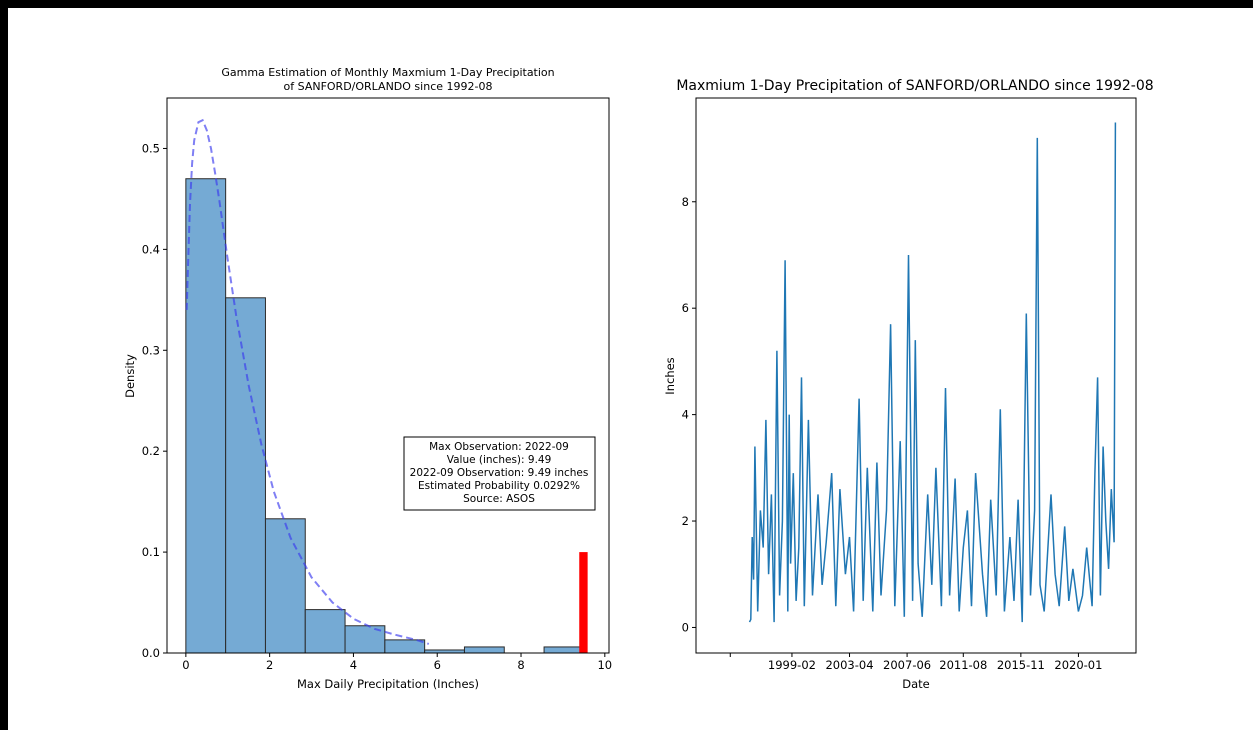  I want to click on histogram-xtick-label: 10, so click(604, 665).